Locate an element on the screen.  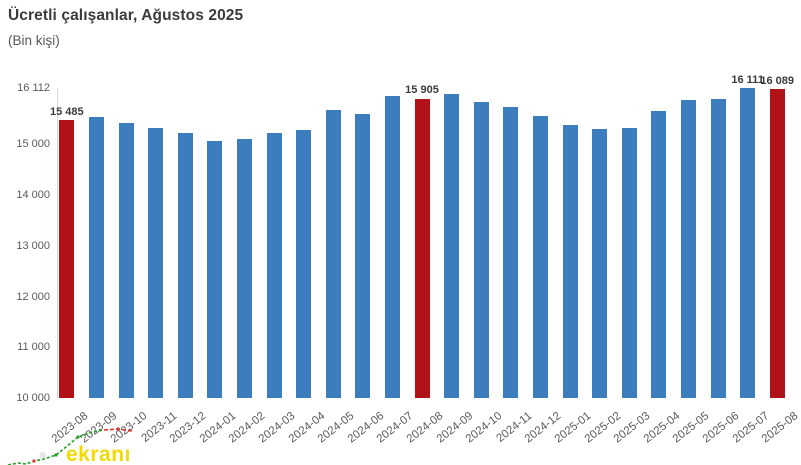
site-watermark: ● ekranı is located at coordinates (80, 442).